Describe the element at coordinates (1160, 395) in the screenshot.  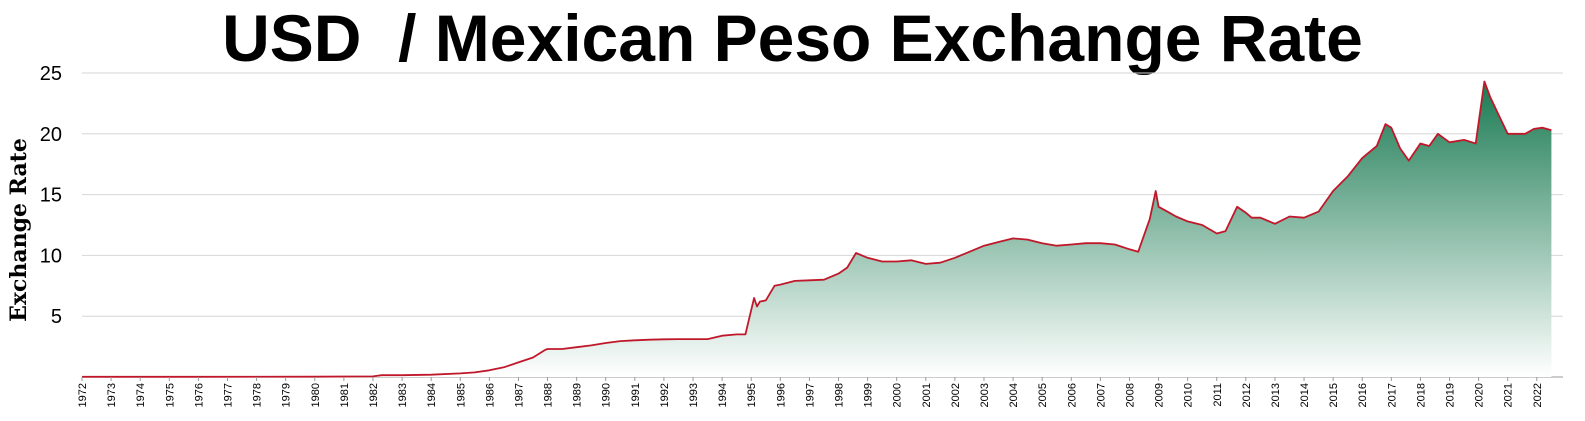
I see `x-tick-label: 2009` at that location.